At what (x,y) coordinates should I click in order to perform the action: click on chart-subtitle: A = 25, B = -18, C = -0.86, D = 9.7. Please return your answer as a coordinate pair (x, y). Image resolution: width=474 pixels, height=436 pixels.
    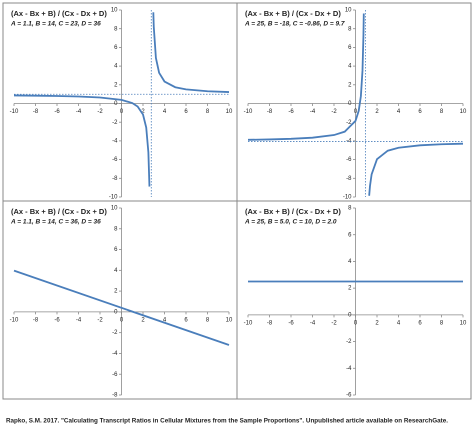
    Looking at the image, I should click on (294, 24).